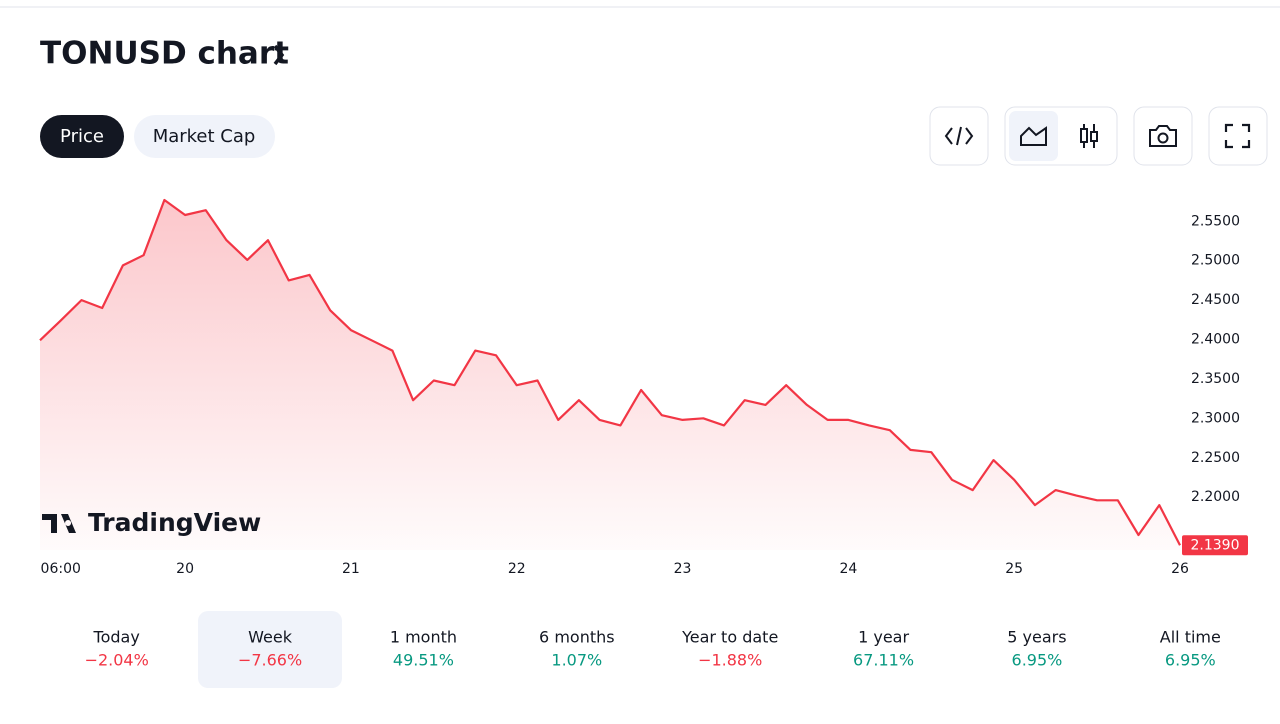 Image resolution: width=1280 pixels, height=724 pixels. I want to click on period-change: −7.66%, so click(270, 660).